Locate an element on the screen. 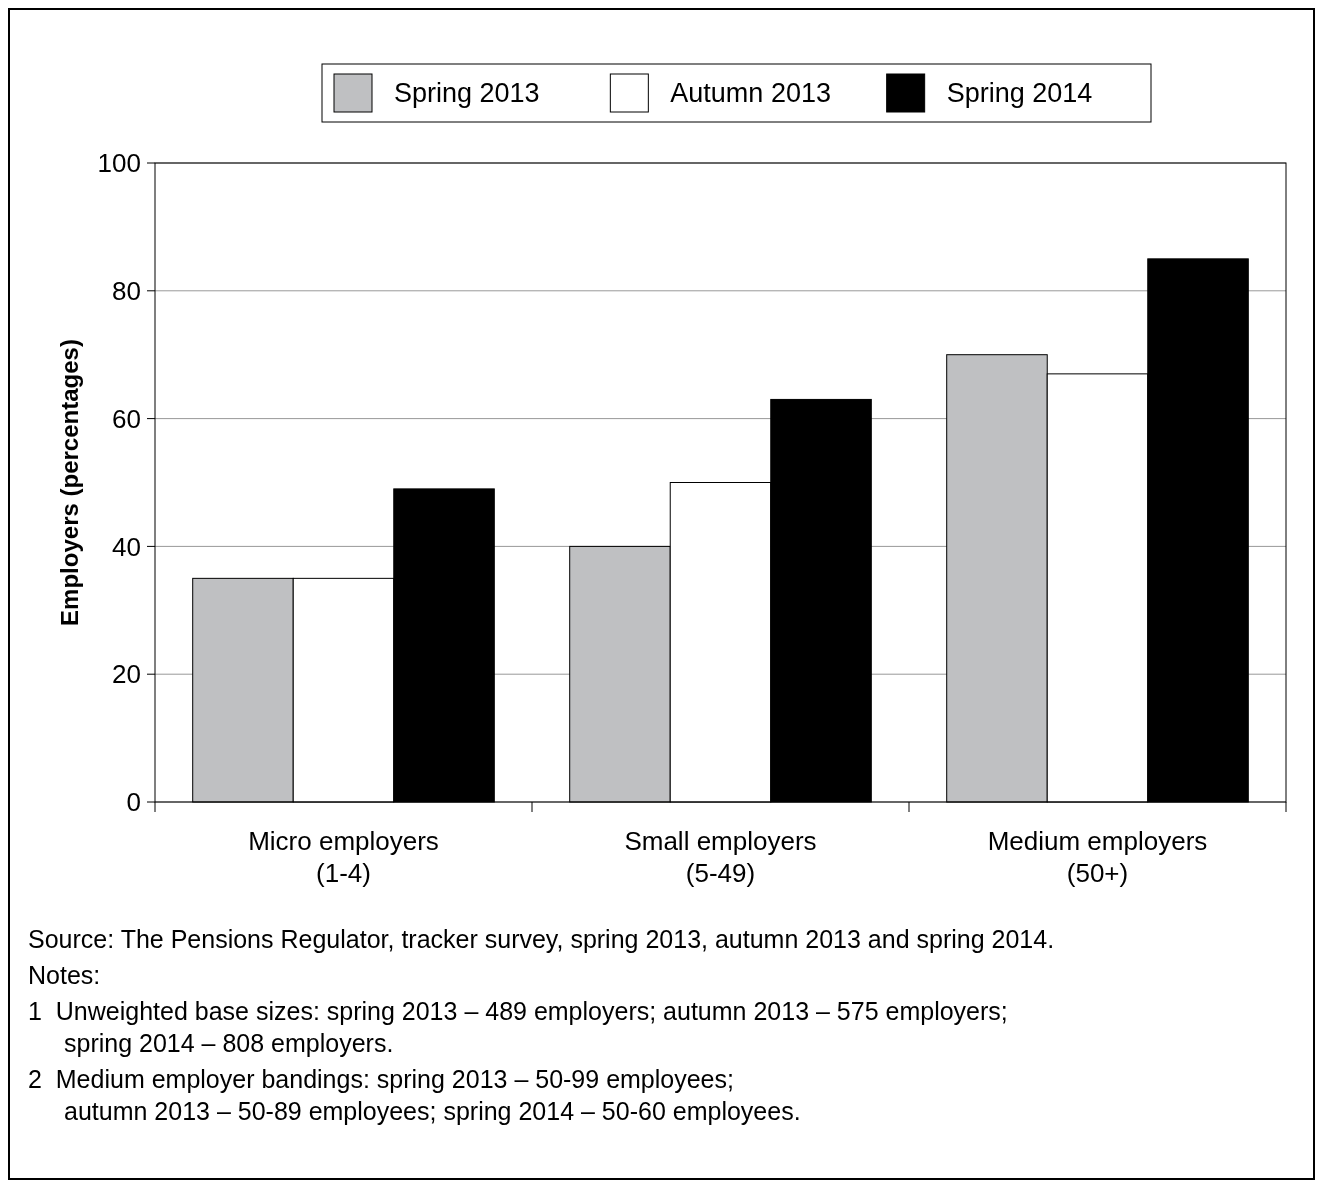  legend-label: Autumn 2013 is located at coordinates (750, 93).